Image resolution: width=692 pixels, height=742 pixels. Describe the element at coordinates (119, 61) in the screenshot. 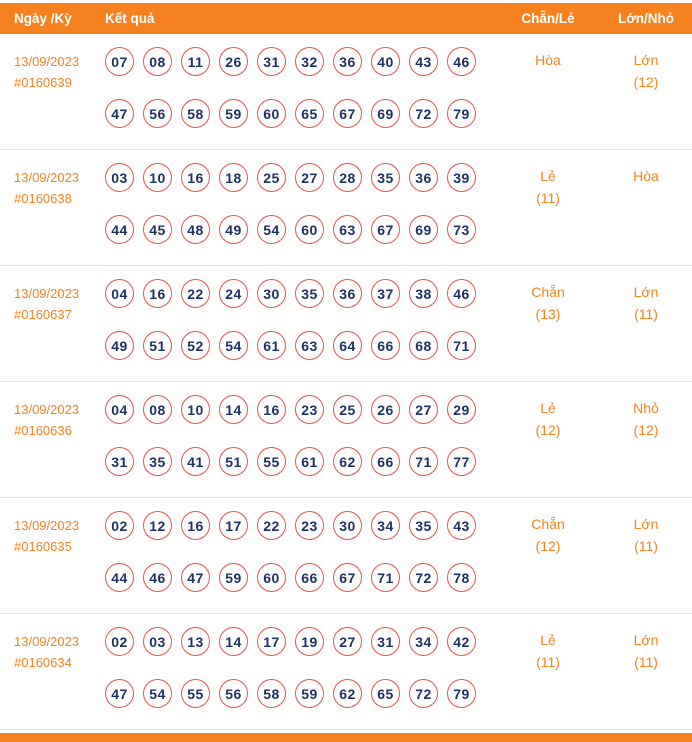

I see `lottery-number: 07` at that location.